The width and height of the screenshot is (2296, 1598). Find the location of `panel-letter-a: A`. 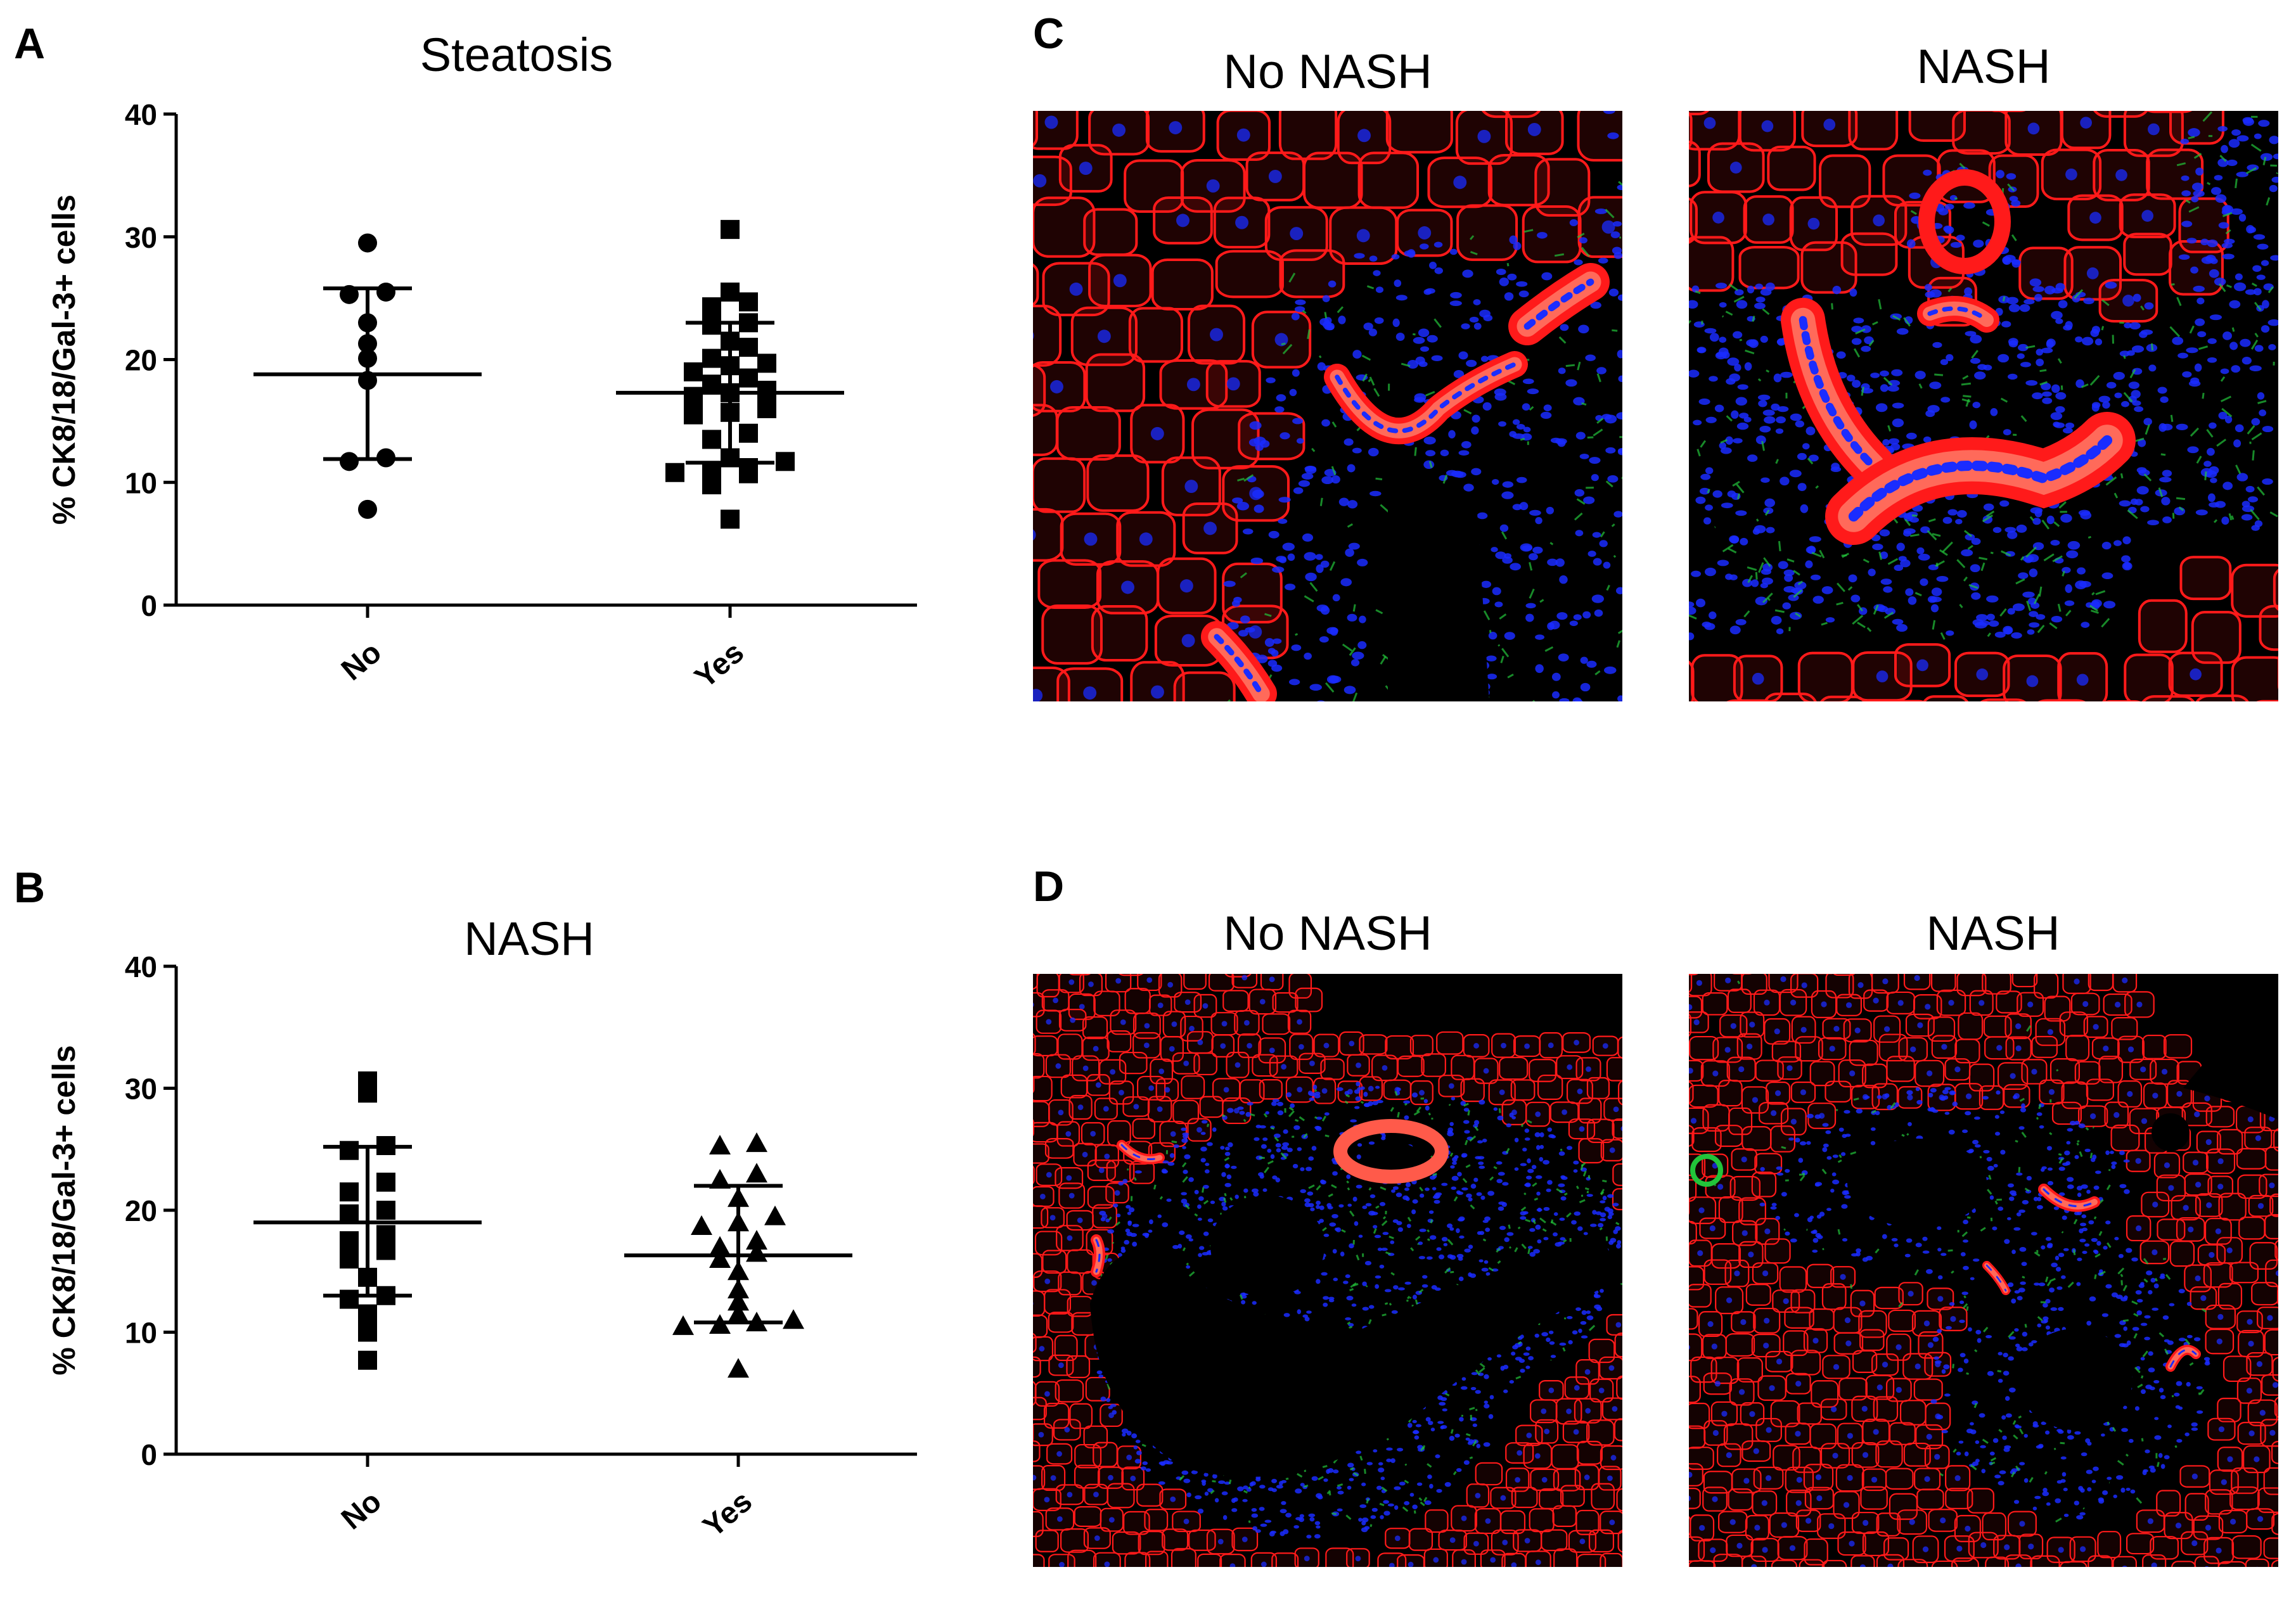

panel-letter-a: A is located at coordinates (30, 44).